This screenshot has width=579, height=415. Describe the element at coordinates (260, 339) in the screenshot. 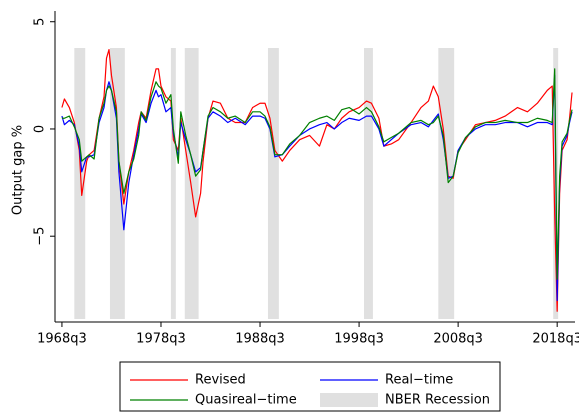

I see `x-tick-label: 1988q3` at that location.